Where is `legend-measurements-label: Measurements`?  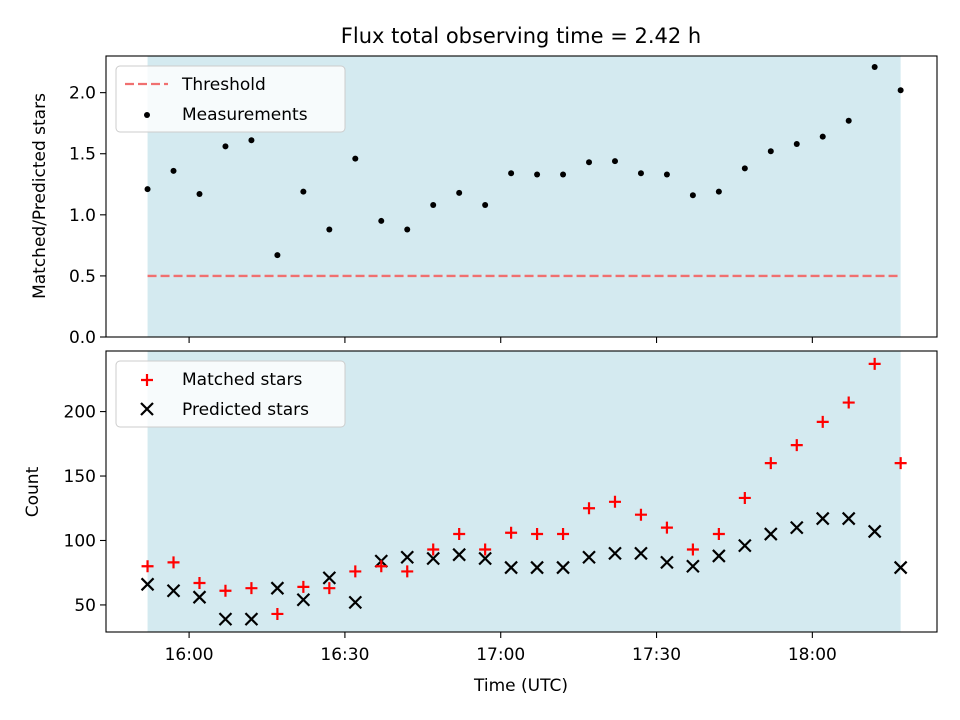 legend-measurements-label: Measurements is located at coordinates (245, 115).